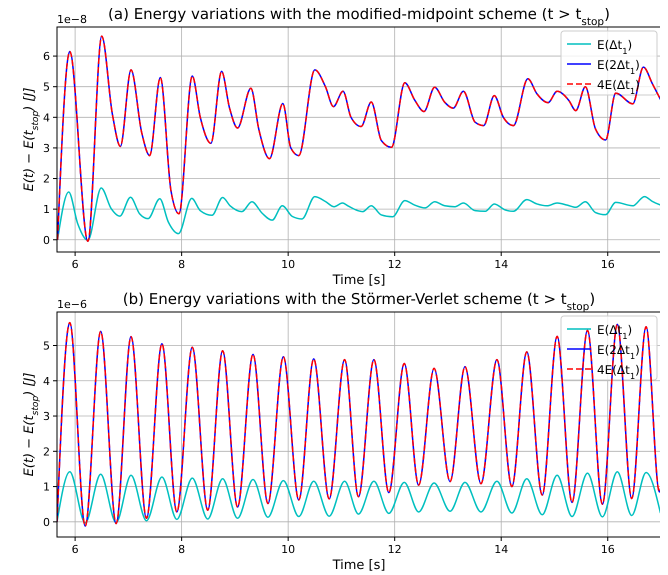 The height and width of the screenshot is (575, 668). Describe the element at coordinates (72, 19) in the screenshot. I see `text: 1e−8` at that location.